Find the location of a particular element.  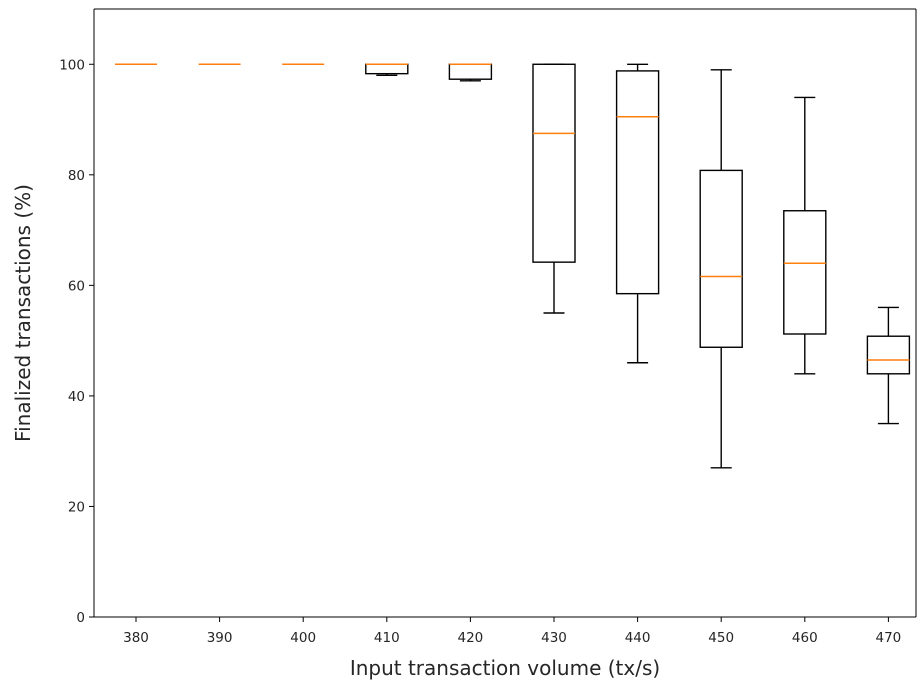

x-tick-label: 430 is located at coordinates (554, 638).